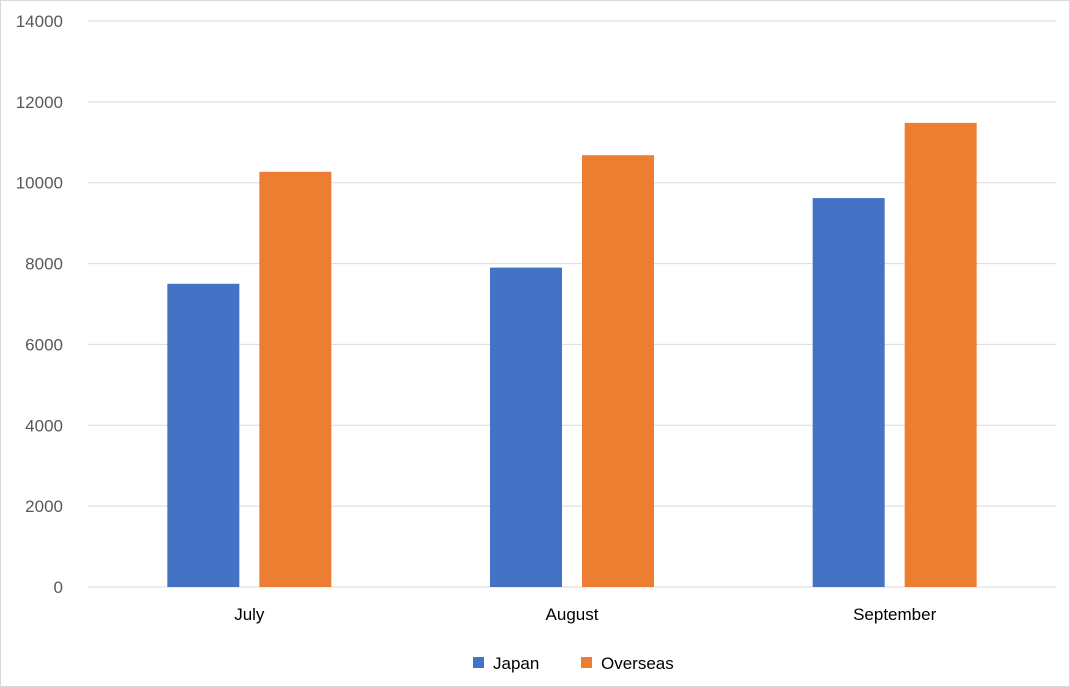  I want to click on legend-swatch-japan, so click(478, 662).